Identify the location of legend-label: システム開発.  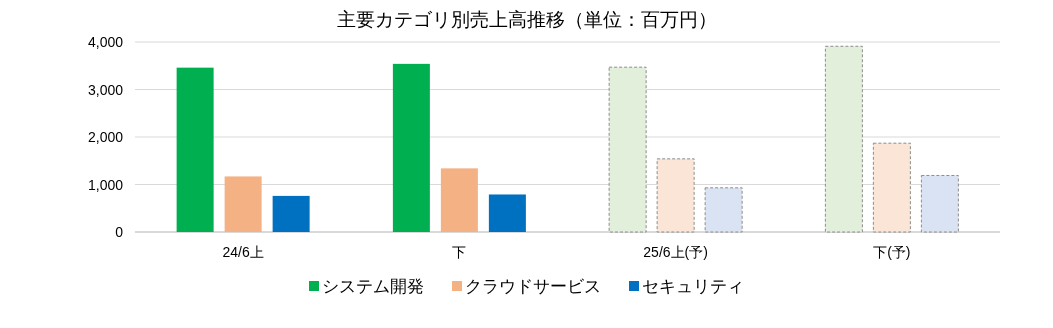
(373, 286).